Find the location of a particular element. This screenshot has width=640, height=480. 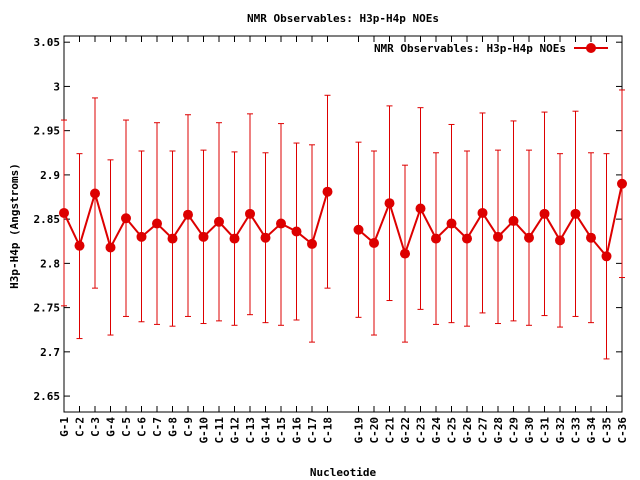

x-tick-label: G-28 is located at coordinates (498, 430).